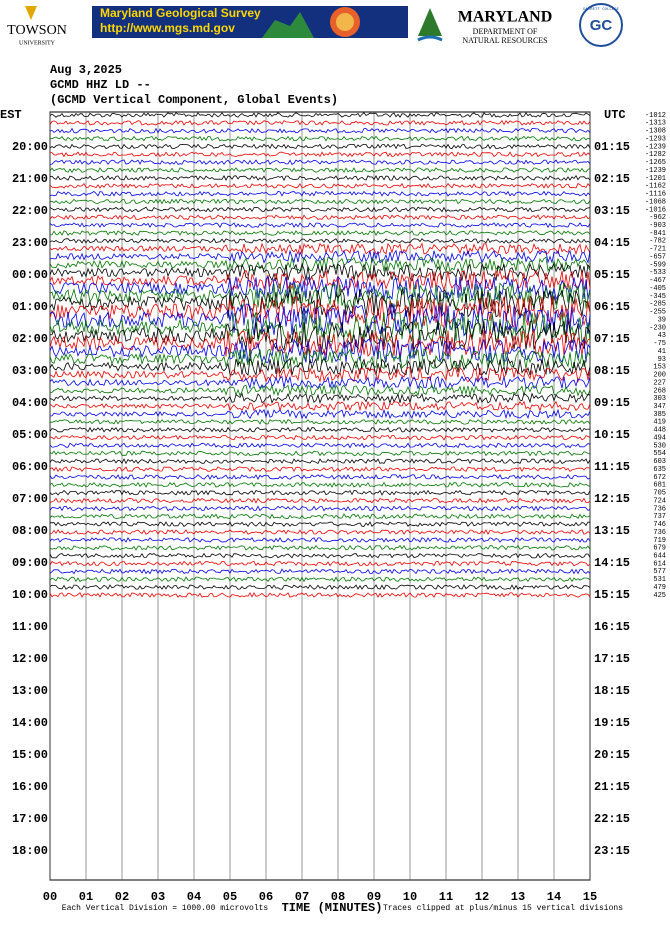 The height and width of the screenshot is (928, 670). What do you see at coordinates (518, 897) in the screenshot?
I see `x-tick-label: 13` at bounding box center [518, 897].